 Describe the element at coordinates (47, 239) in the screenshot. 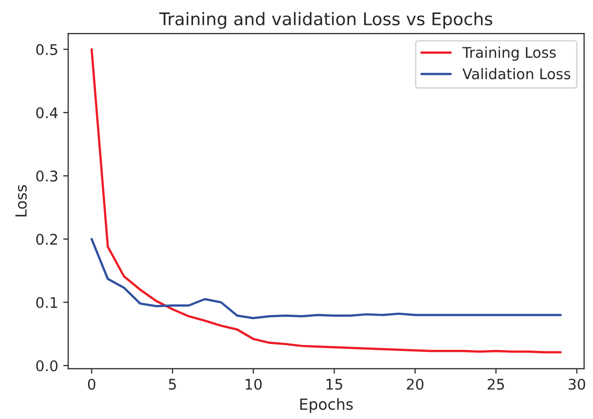

I see `y-tick-label: 0.2` at that location.